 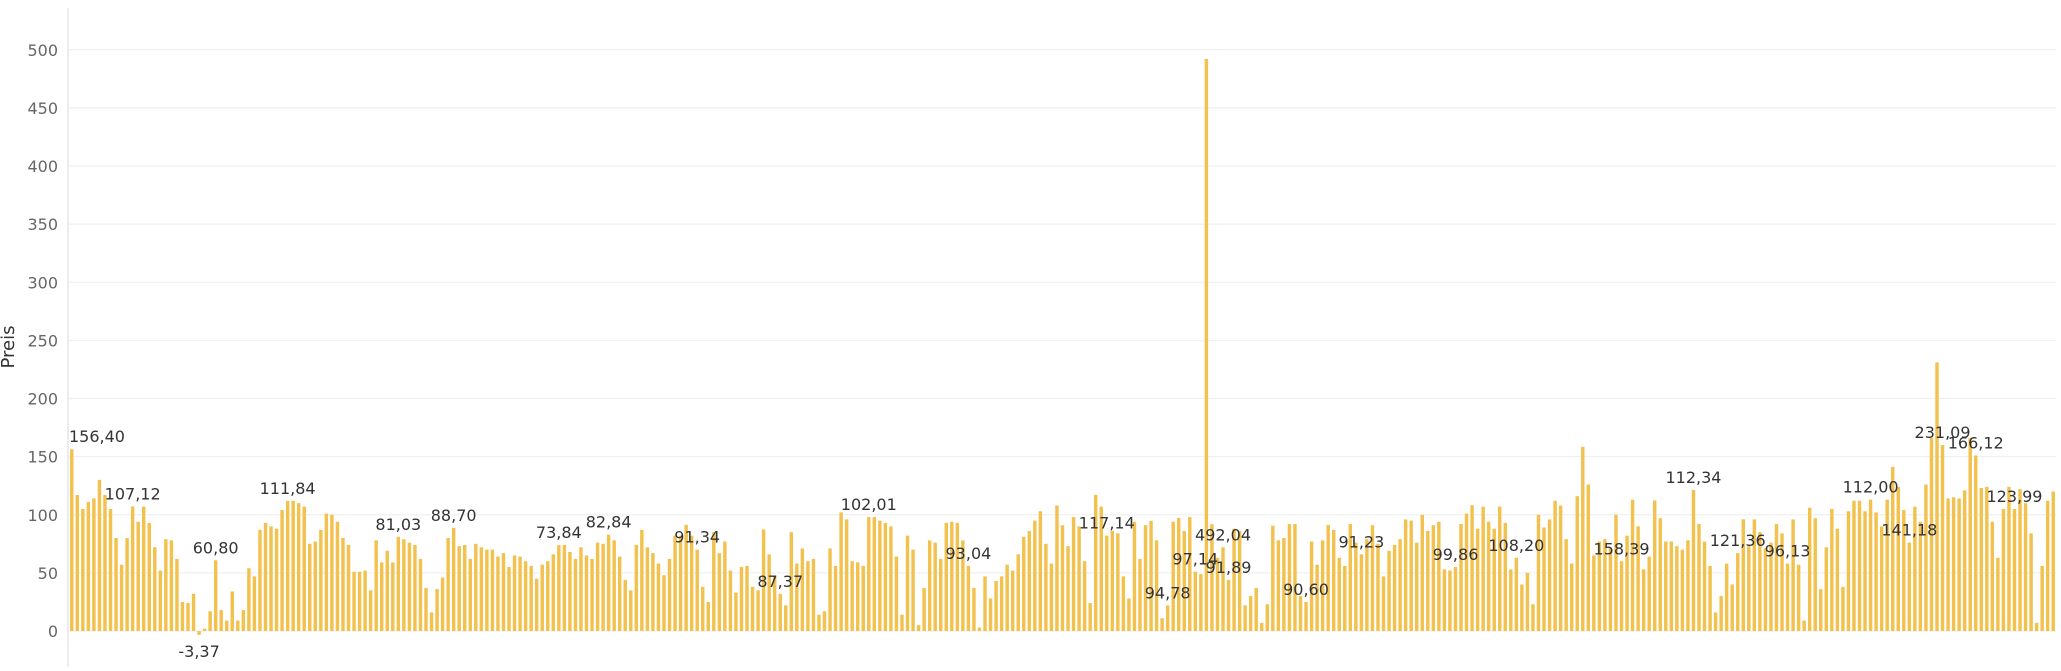 I want to click on y-axis-ticks: 0 50 100 150 200 250 300 350 400 450 500, so click(x=42, y=341).